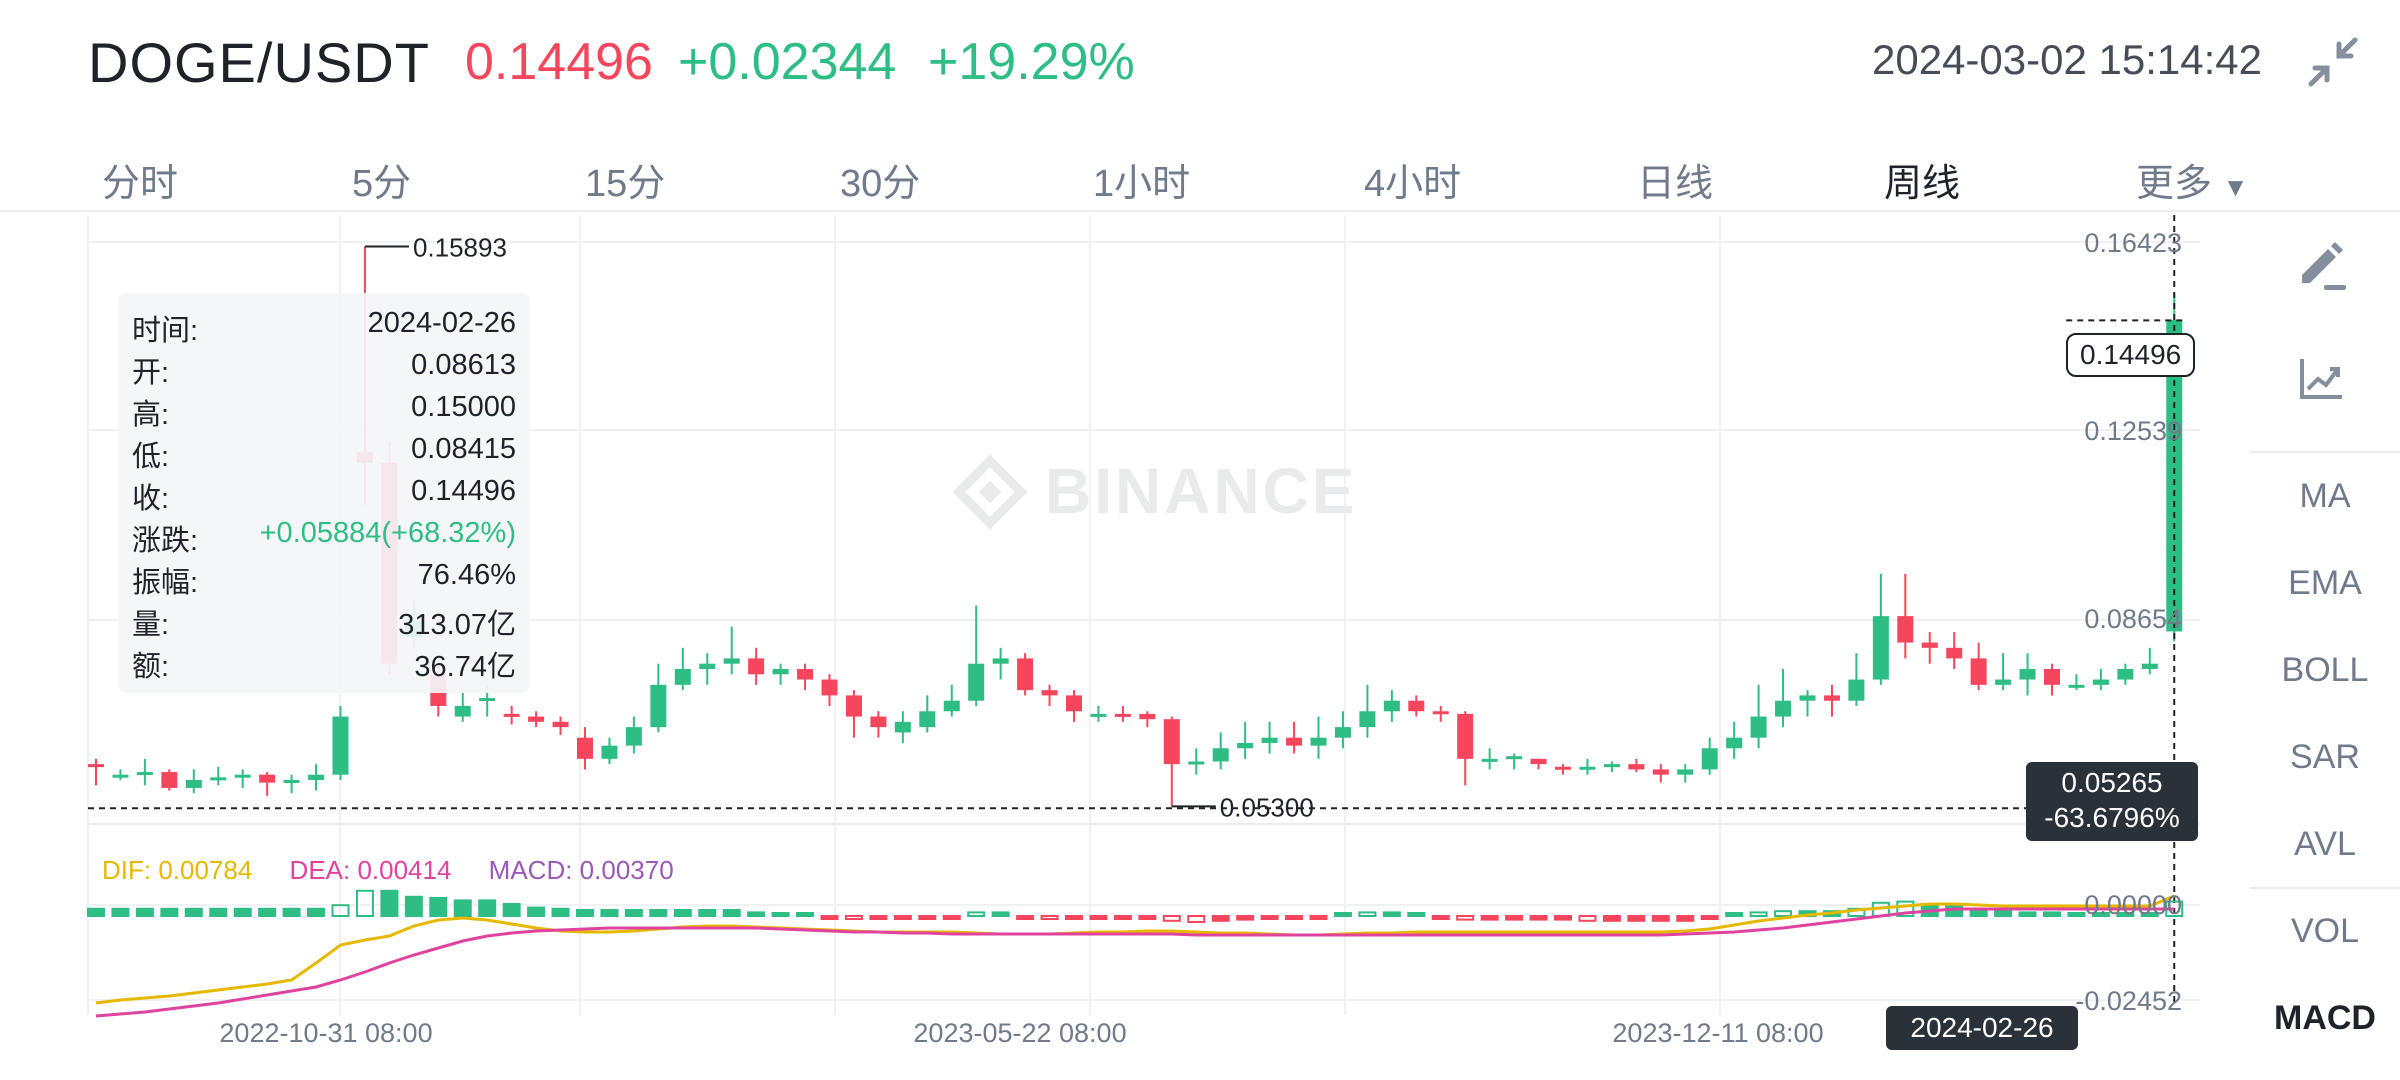 The height and width of the screenshot is (1080, 2400). What do you see at coordinates (324, 370) in the screenshot?
I see `info-row-open: 开: 0.08613` at bounding box center [324, 370].